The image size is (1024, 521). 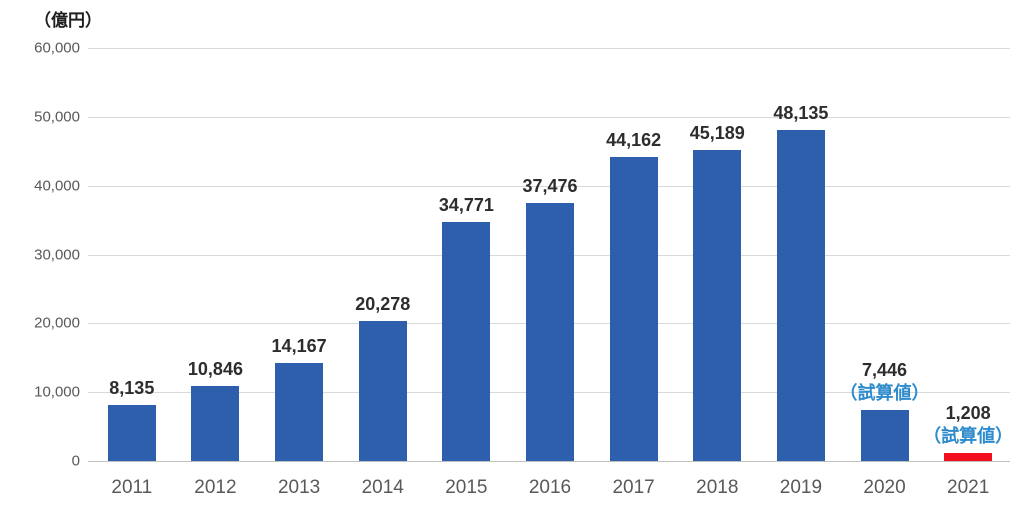 I want to click on bar-value-label-2012: 10,846, so click(x=215, y=368).